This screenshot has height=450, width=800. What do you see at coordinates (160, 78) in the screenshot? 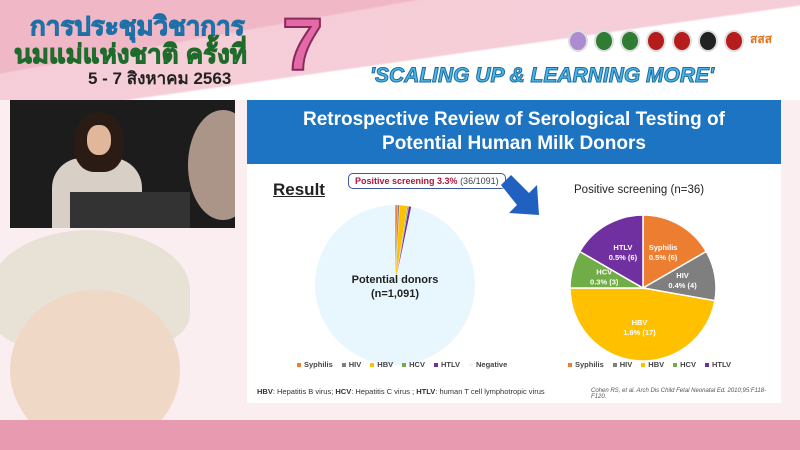
I see `banner-date: 5 - 7 สิงหาคม 2563` at bounding box center [160, 78].